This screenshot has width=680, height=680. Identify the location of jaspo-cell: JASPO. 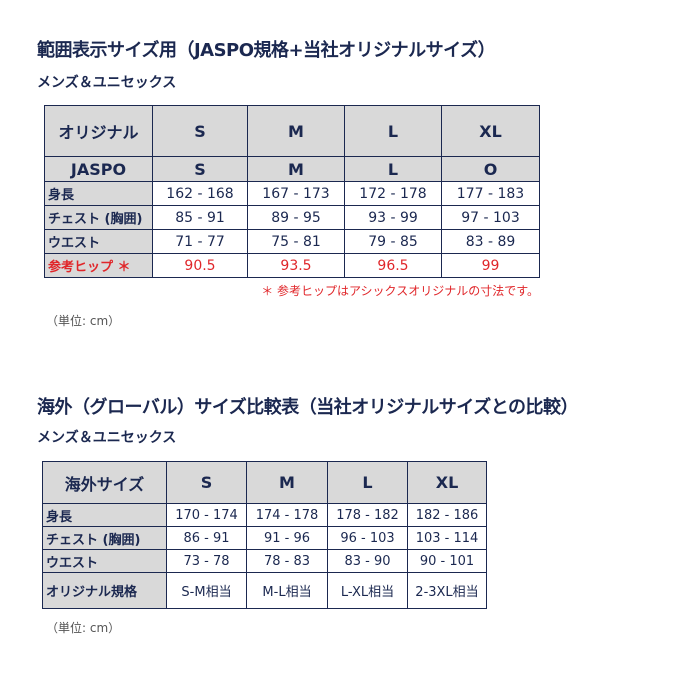
(98, 169).